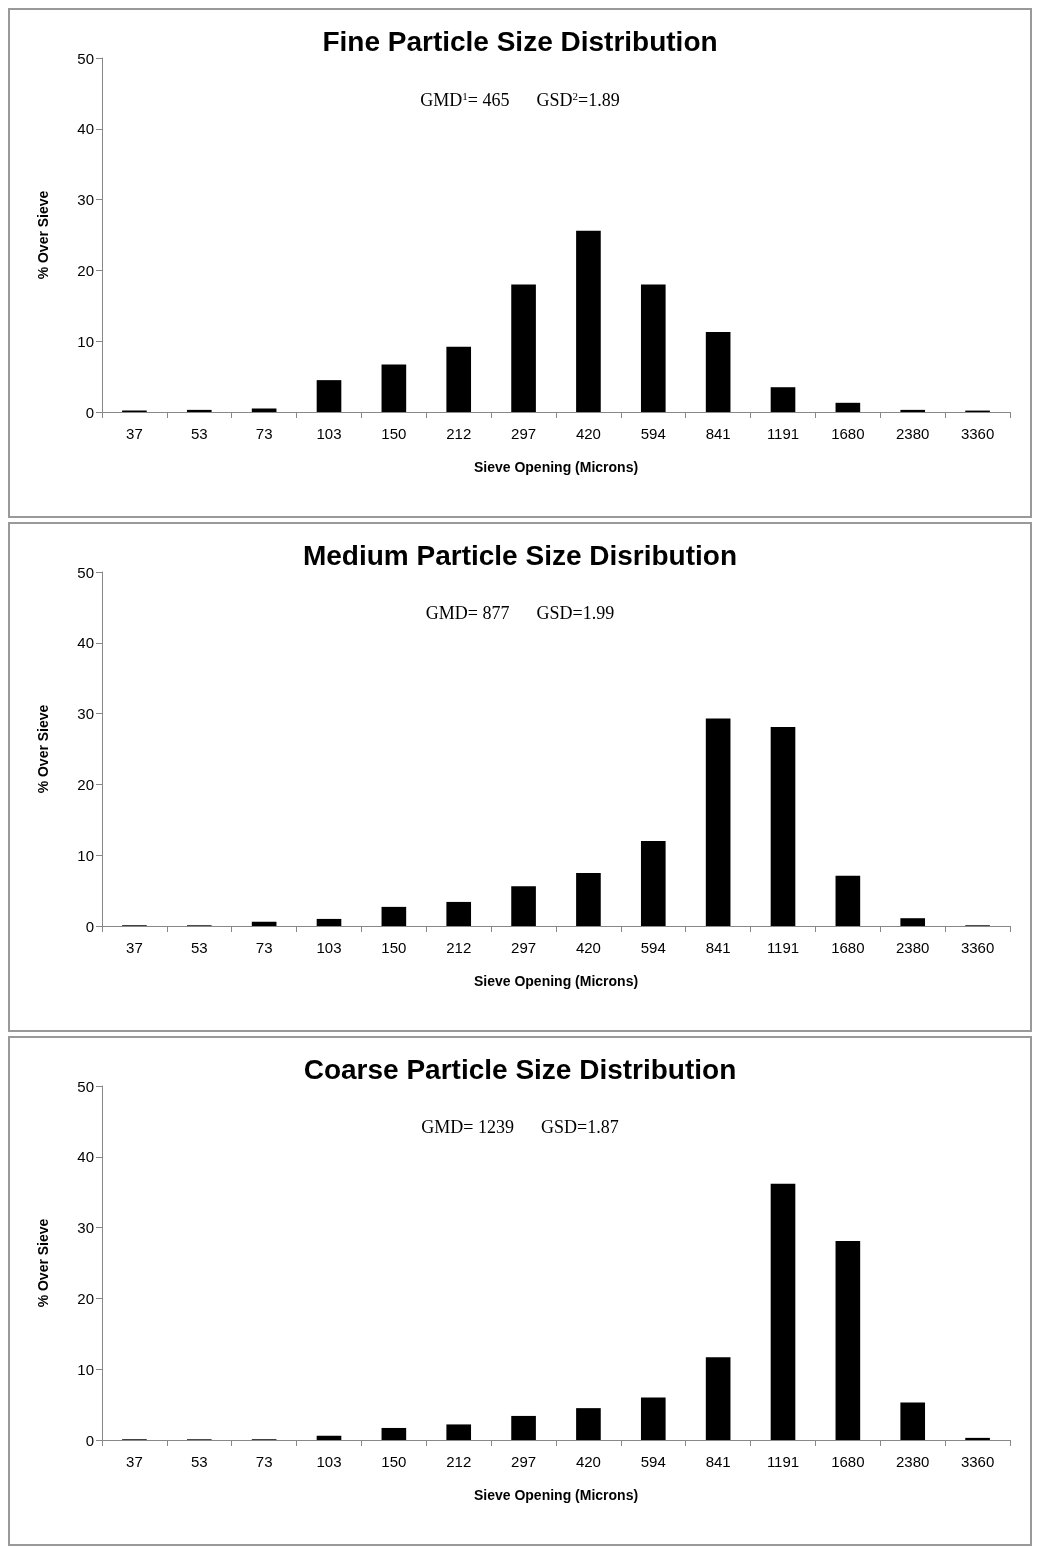  I want to click on chart-title: Coarse Particle Size Distribution, so click(520, 1069).